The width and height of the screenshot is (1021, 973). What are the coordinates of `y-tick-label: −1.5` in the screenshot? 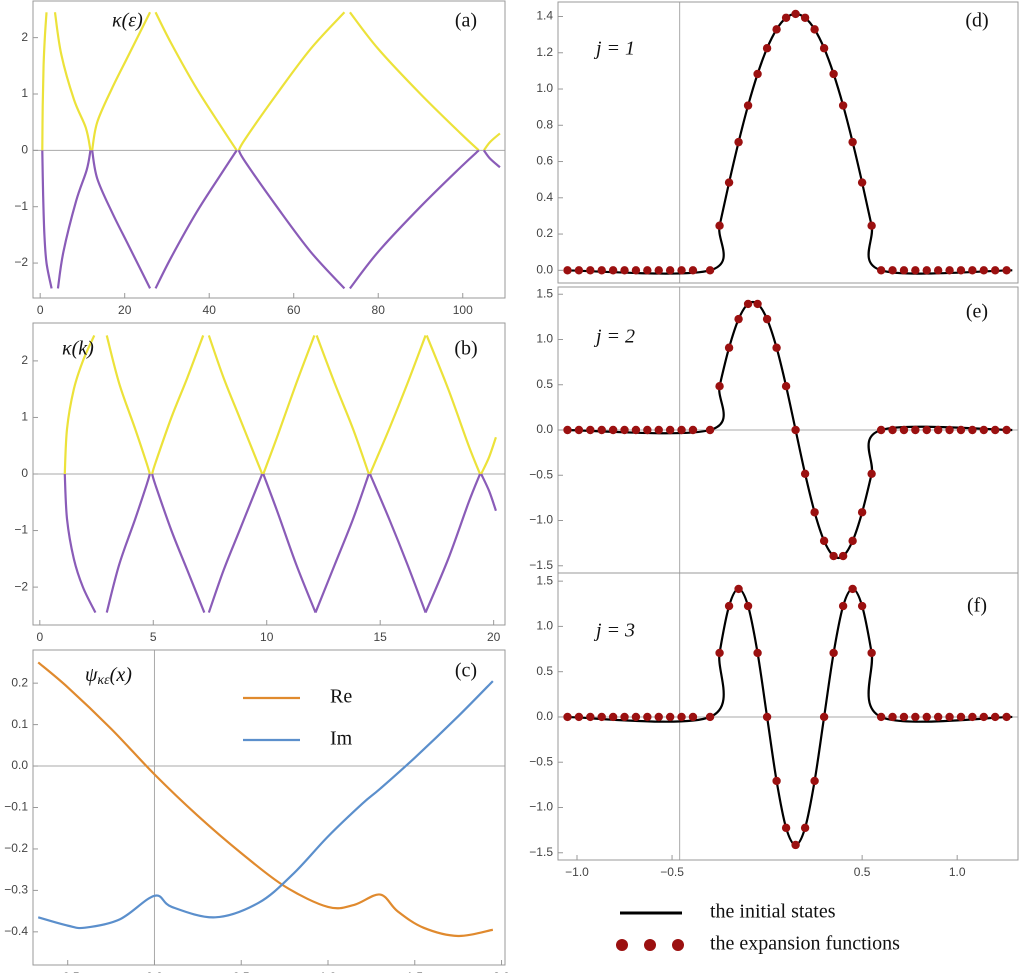 It's located at (541, 565).